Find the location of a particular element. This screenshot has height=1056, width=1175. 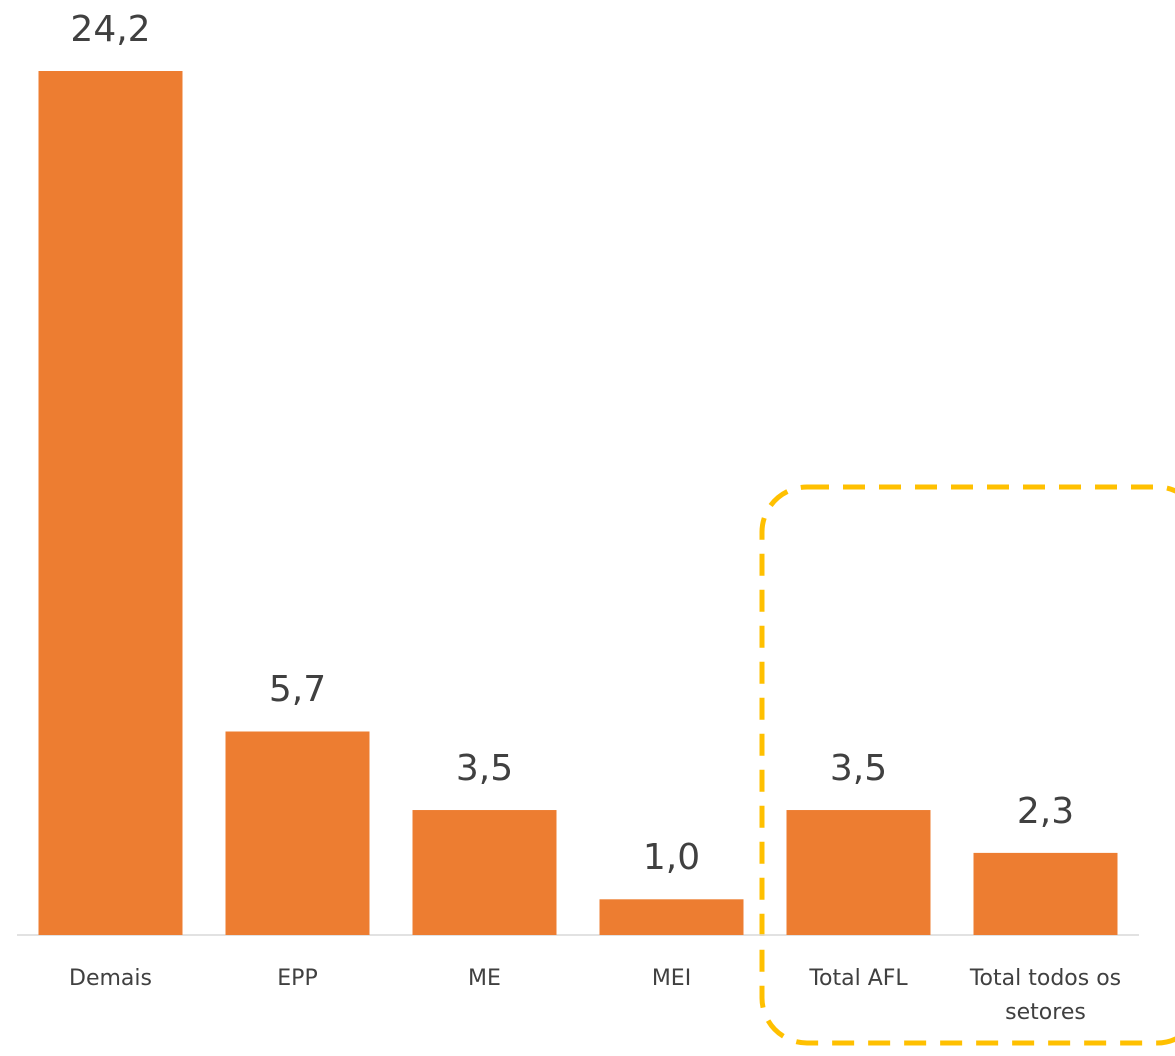

value-label: 1,0 is located at coordinates (671, 858).